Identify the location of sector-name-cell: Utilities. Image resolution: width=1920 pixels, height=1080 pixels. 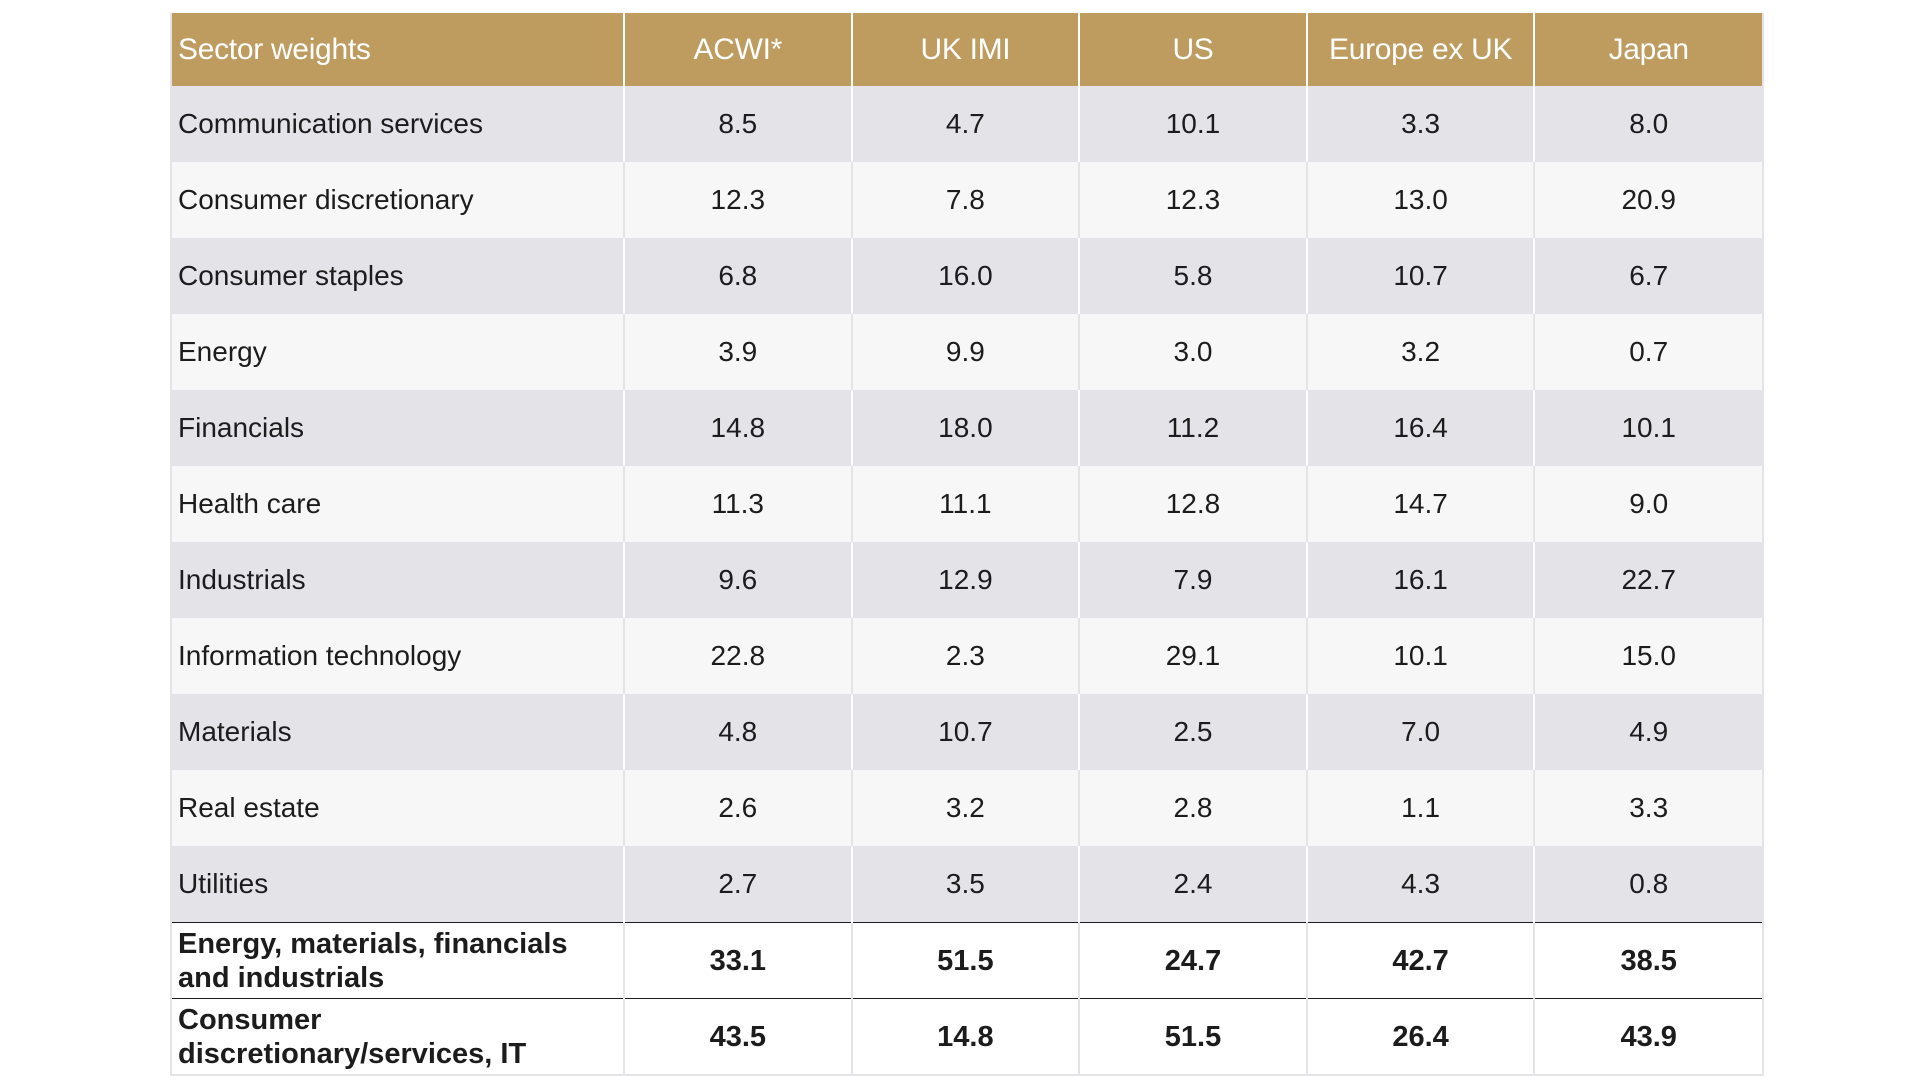
(398, 884).